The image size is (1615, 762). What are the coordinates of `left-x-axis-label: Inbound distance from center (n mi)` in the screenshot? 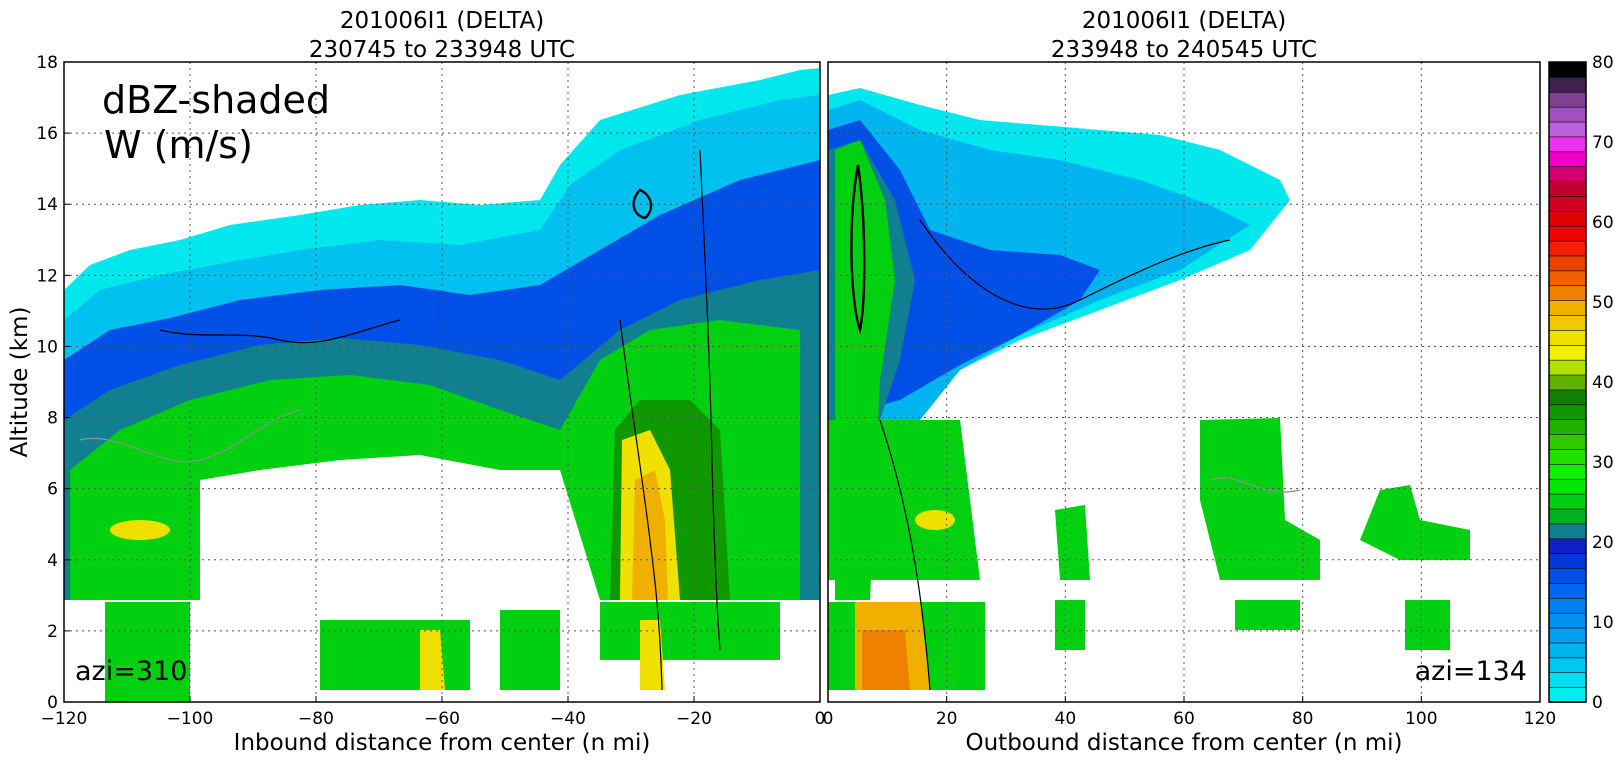 It's located at (442, 743).